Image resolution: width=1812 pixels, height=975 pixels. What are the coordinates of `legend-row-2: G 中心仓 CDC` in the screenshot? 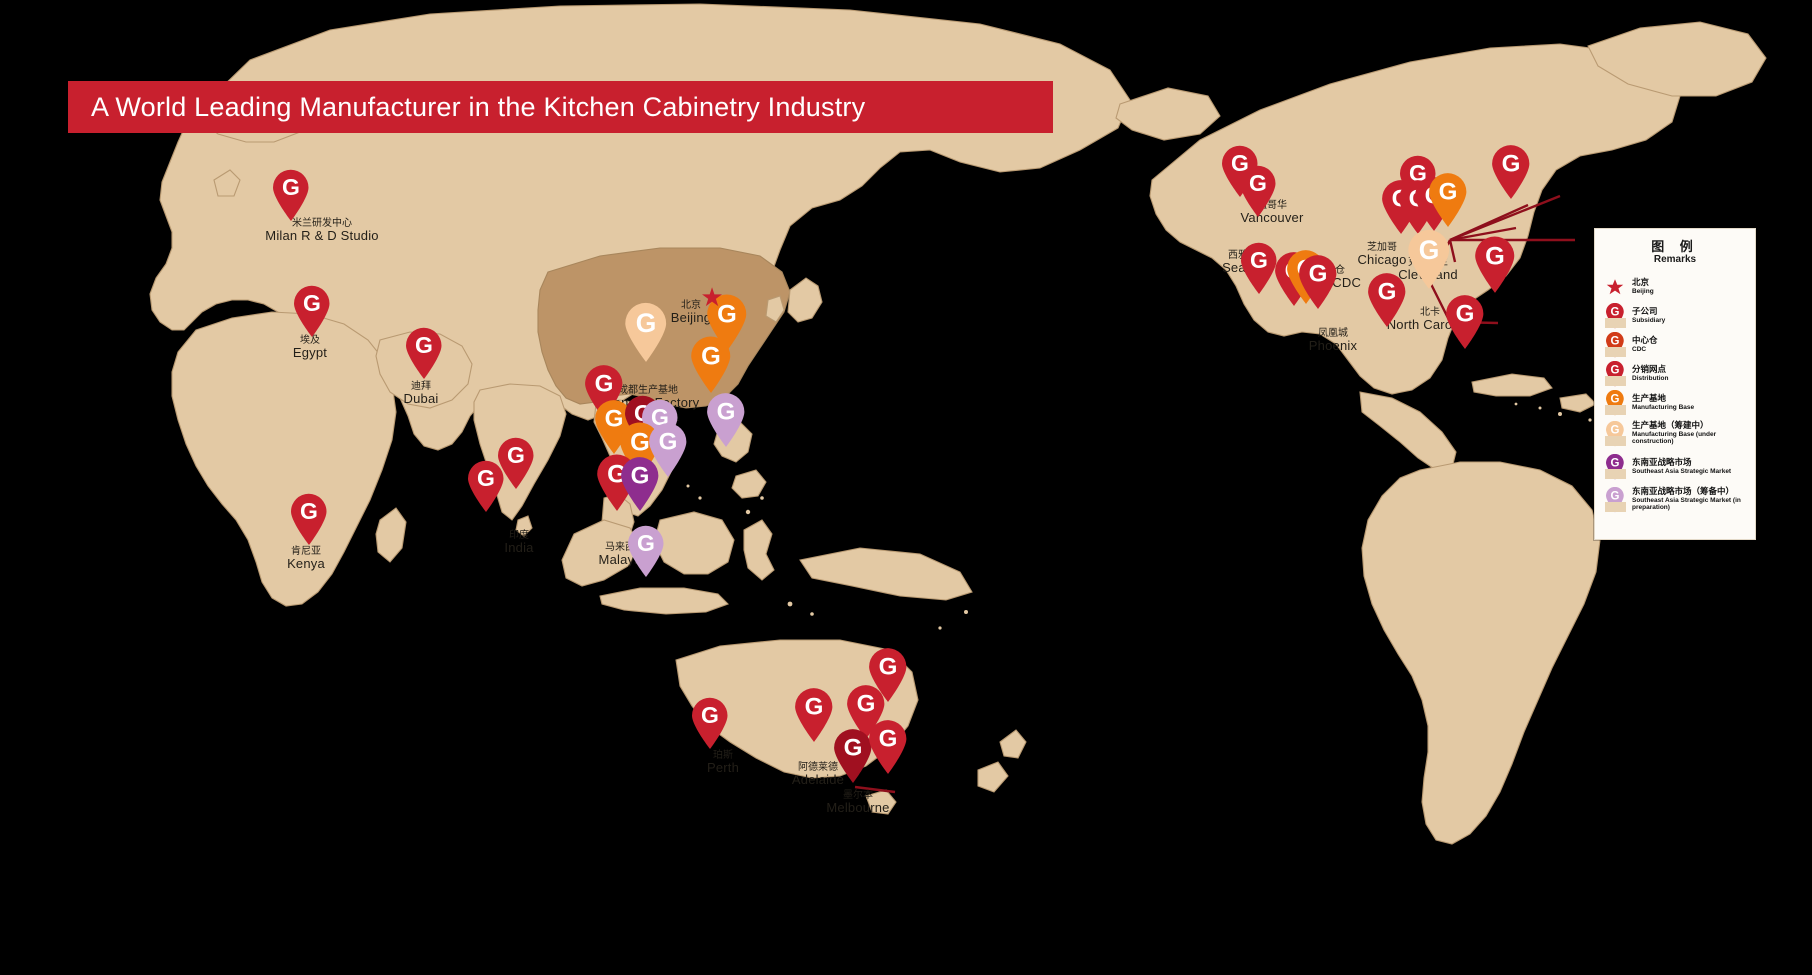 It's located at (1675, 344).